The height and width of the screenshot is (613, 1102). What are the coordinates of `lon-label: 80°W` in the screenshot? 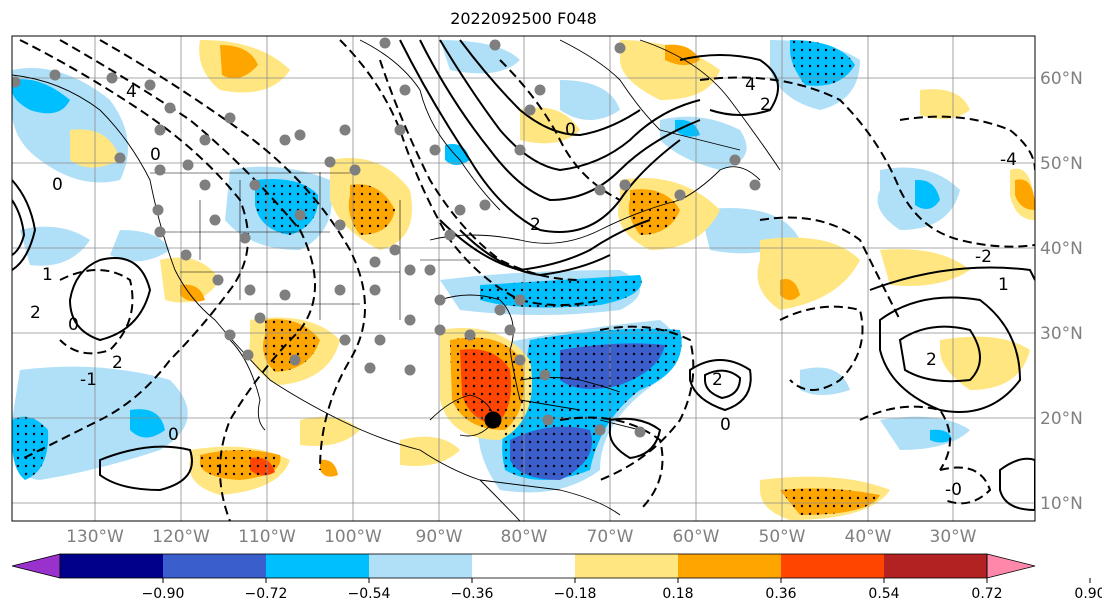 It's located at (524, 537).